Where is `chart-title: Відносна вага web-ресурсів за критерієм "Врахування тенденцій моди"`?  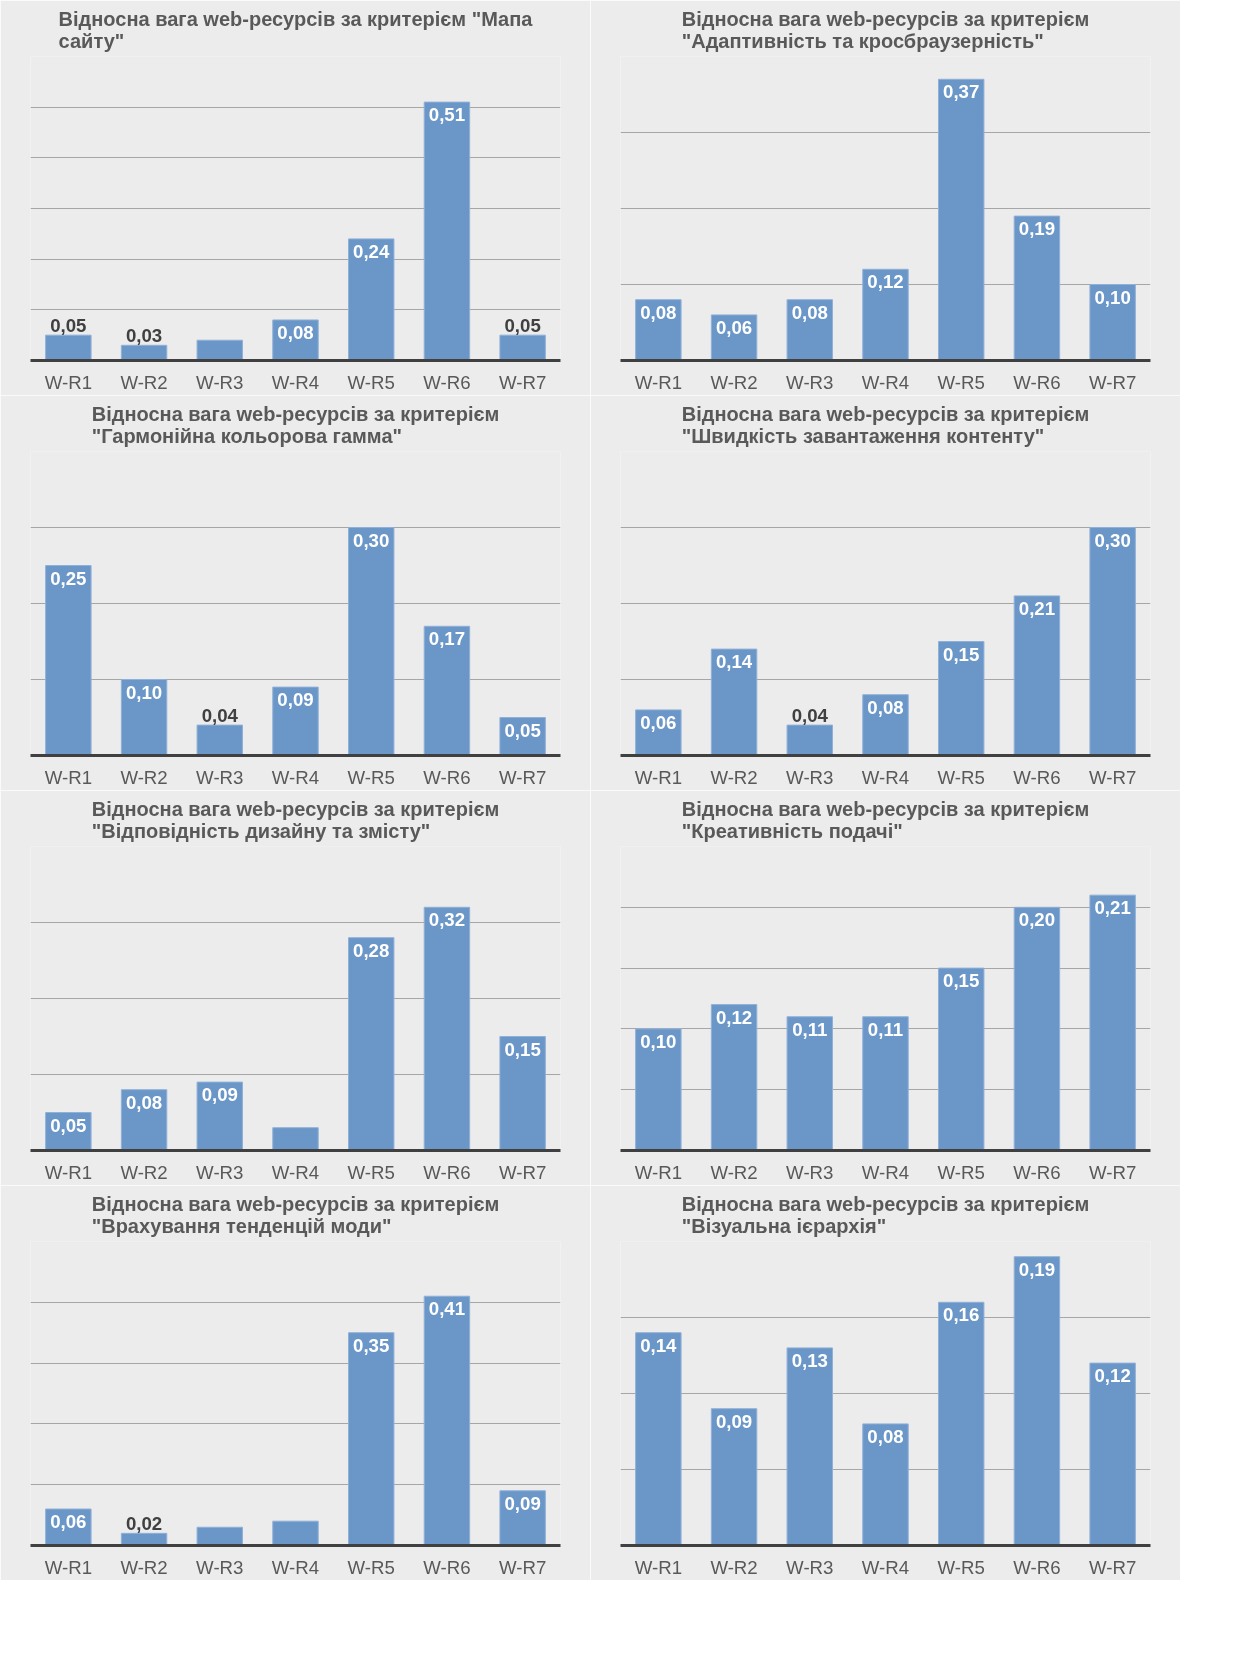 chart-title: Відносна вага web-ресурсів за критерієм "Врахування тенденцій моди" is located at coordinates (295, 1214).